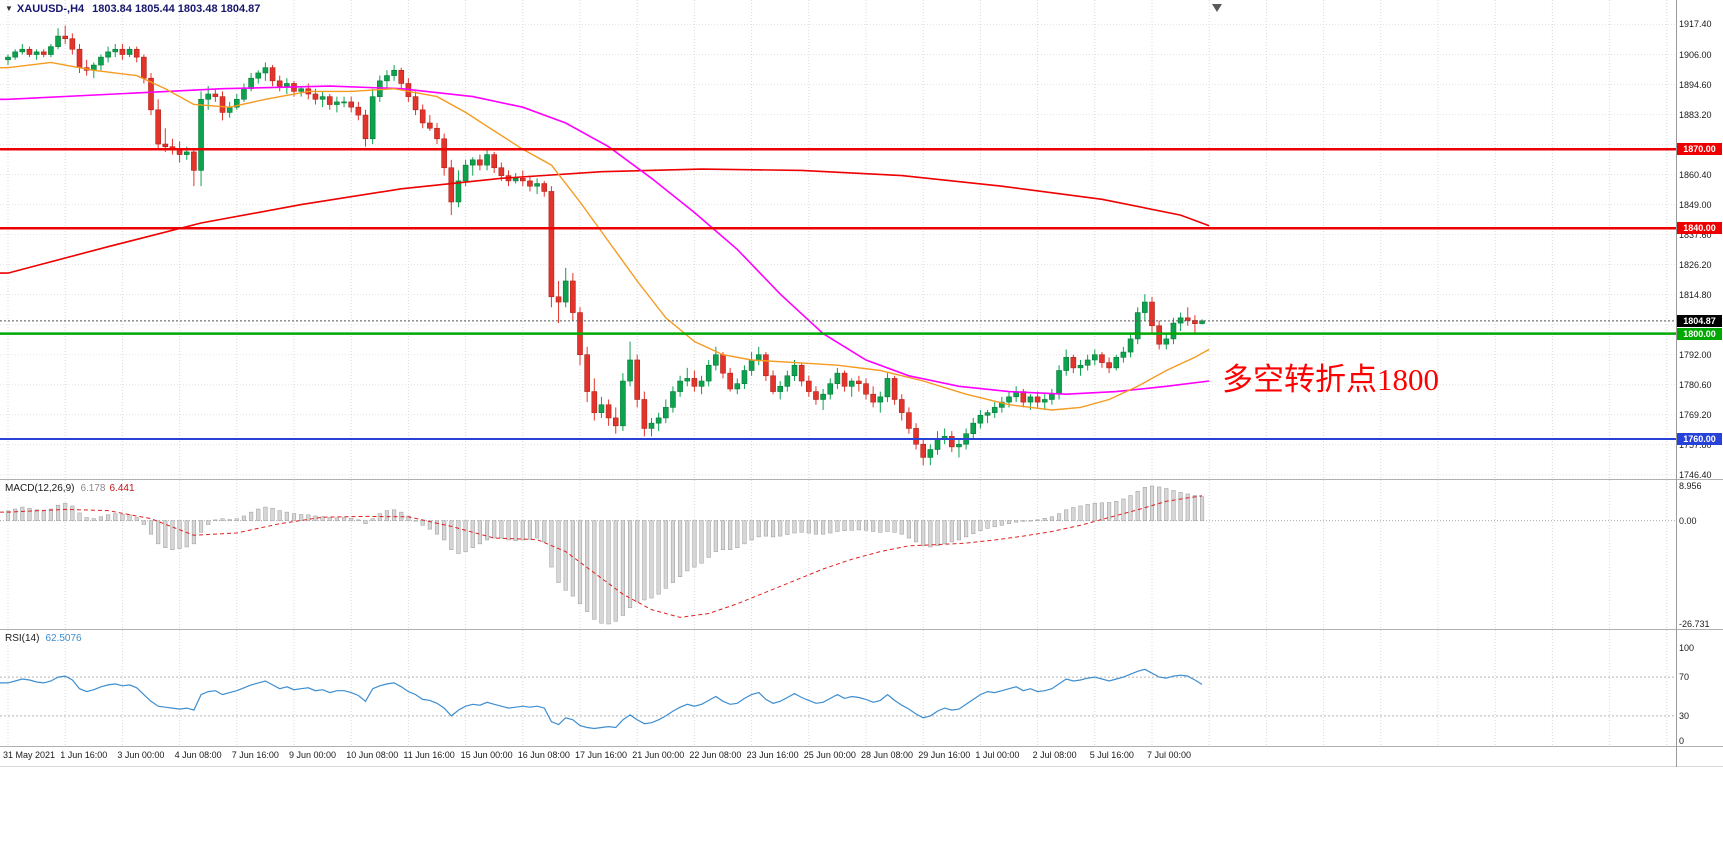  I want to click on time-label: 31 May 2021, so click(29, 755).